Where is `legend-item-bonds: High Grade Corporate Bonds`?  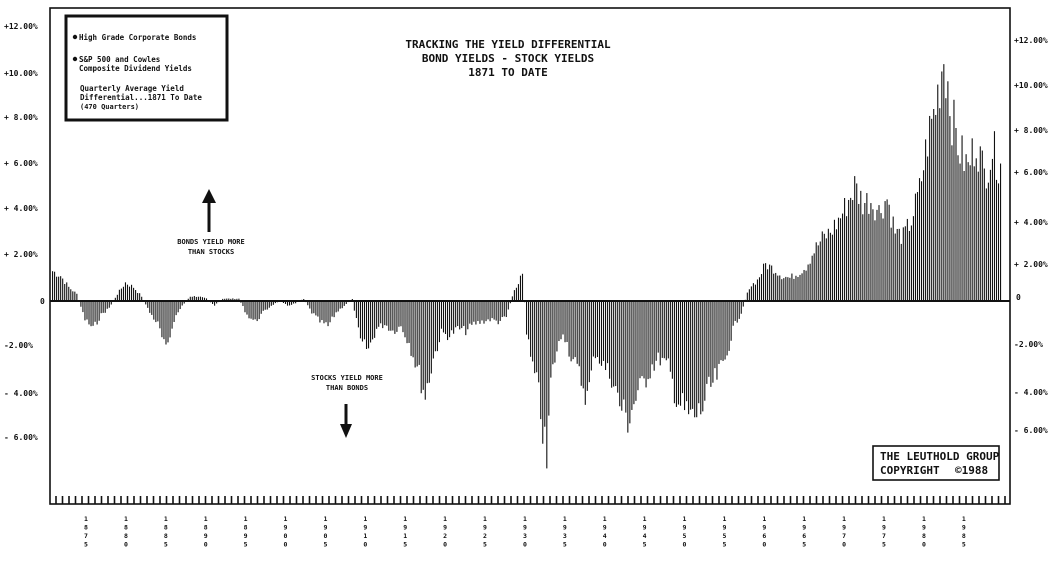 legend-item-bonds: High Grade Corporate Bonds is located at coordinates (137, 37).